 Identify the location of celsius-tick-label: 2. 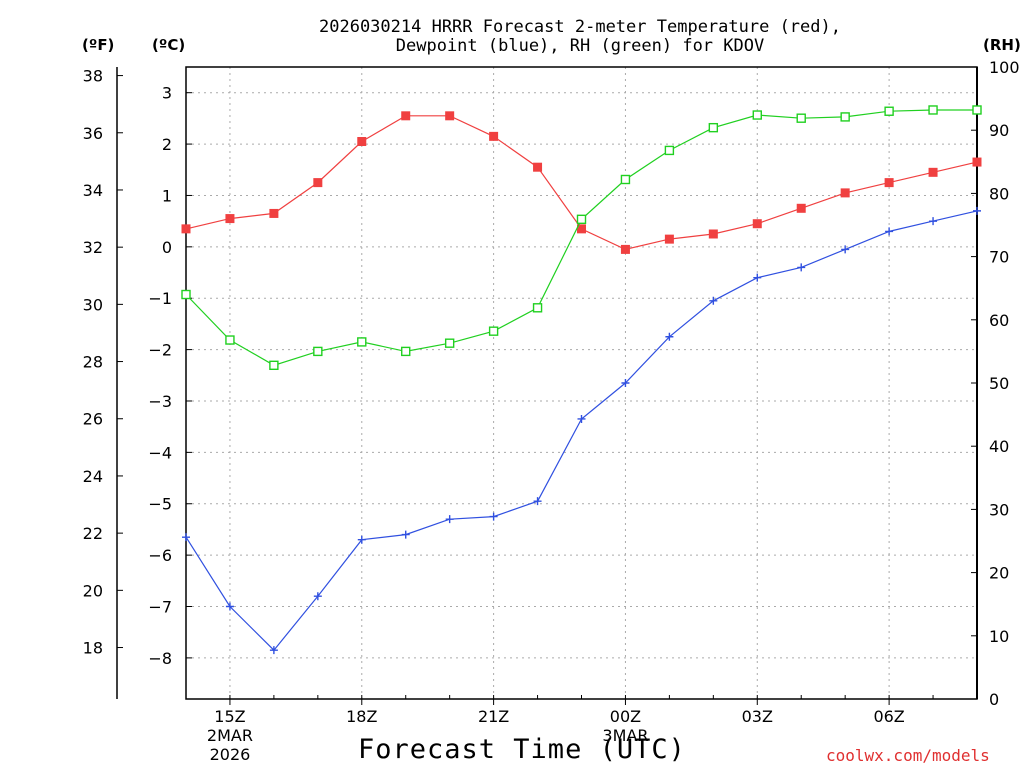
(167, 144).